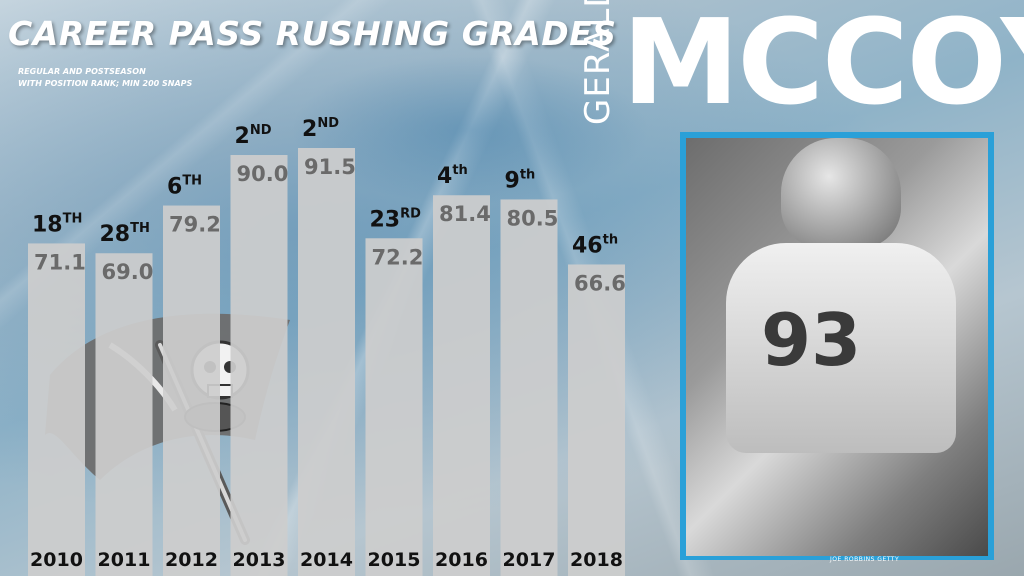 The height and width of the screenshot is (576, 1024). Describe the element at coordinates (326, 362) in the screenshot. I see `bar-2014` at that location.